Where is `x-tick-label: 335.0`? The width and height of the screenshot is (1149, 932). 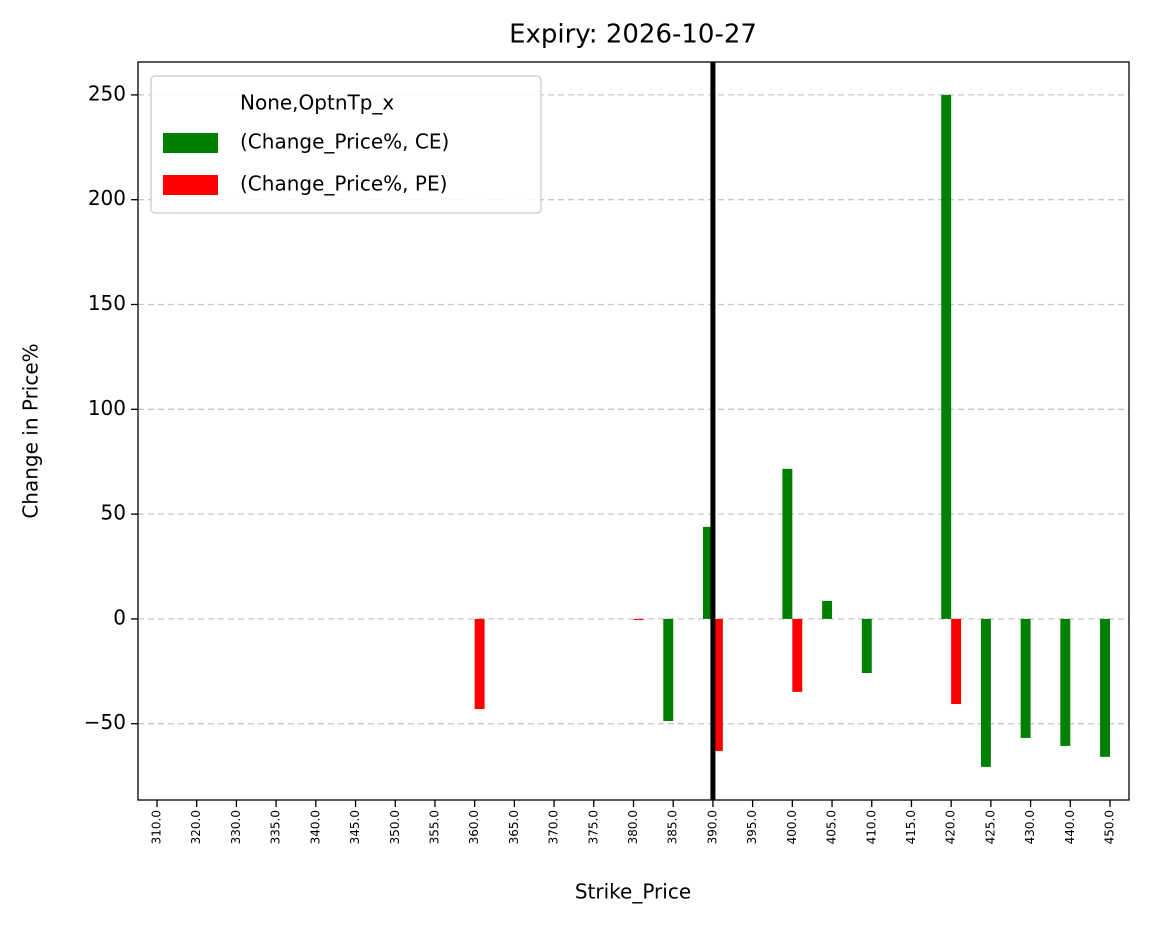
x-tick-label: 335.0 is located at coordinates (276, 827).